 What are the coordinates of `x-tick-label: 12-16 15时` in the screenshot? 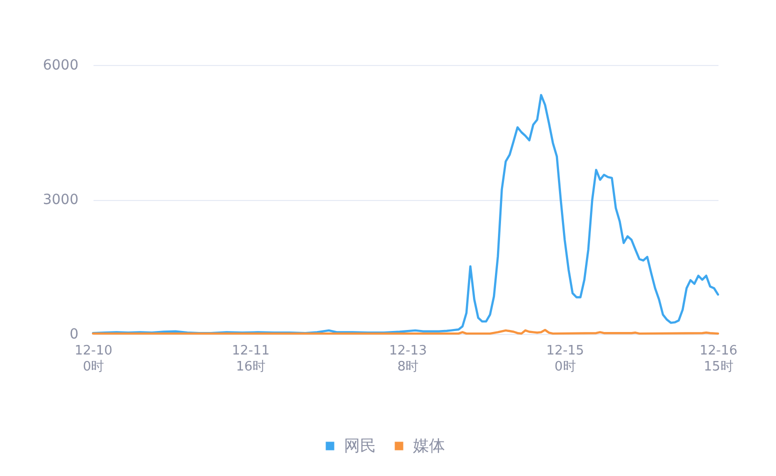 It's located at (719, 359).